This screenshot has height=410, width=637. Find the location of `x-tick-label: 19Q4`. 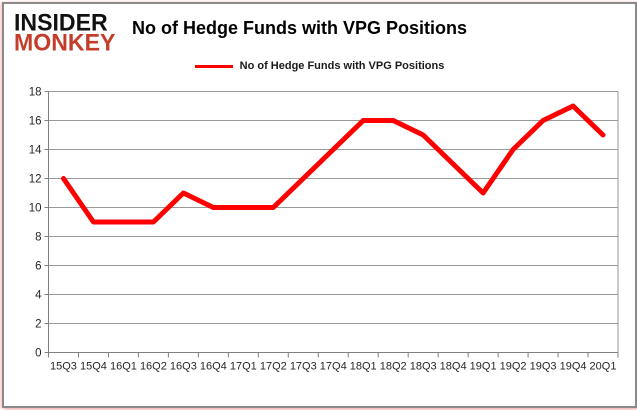

x-tick-label: 19Q4 is located at coordinates (573, 367).